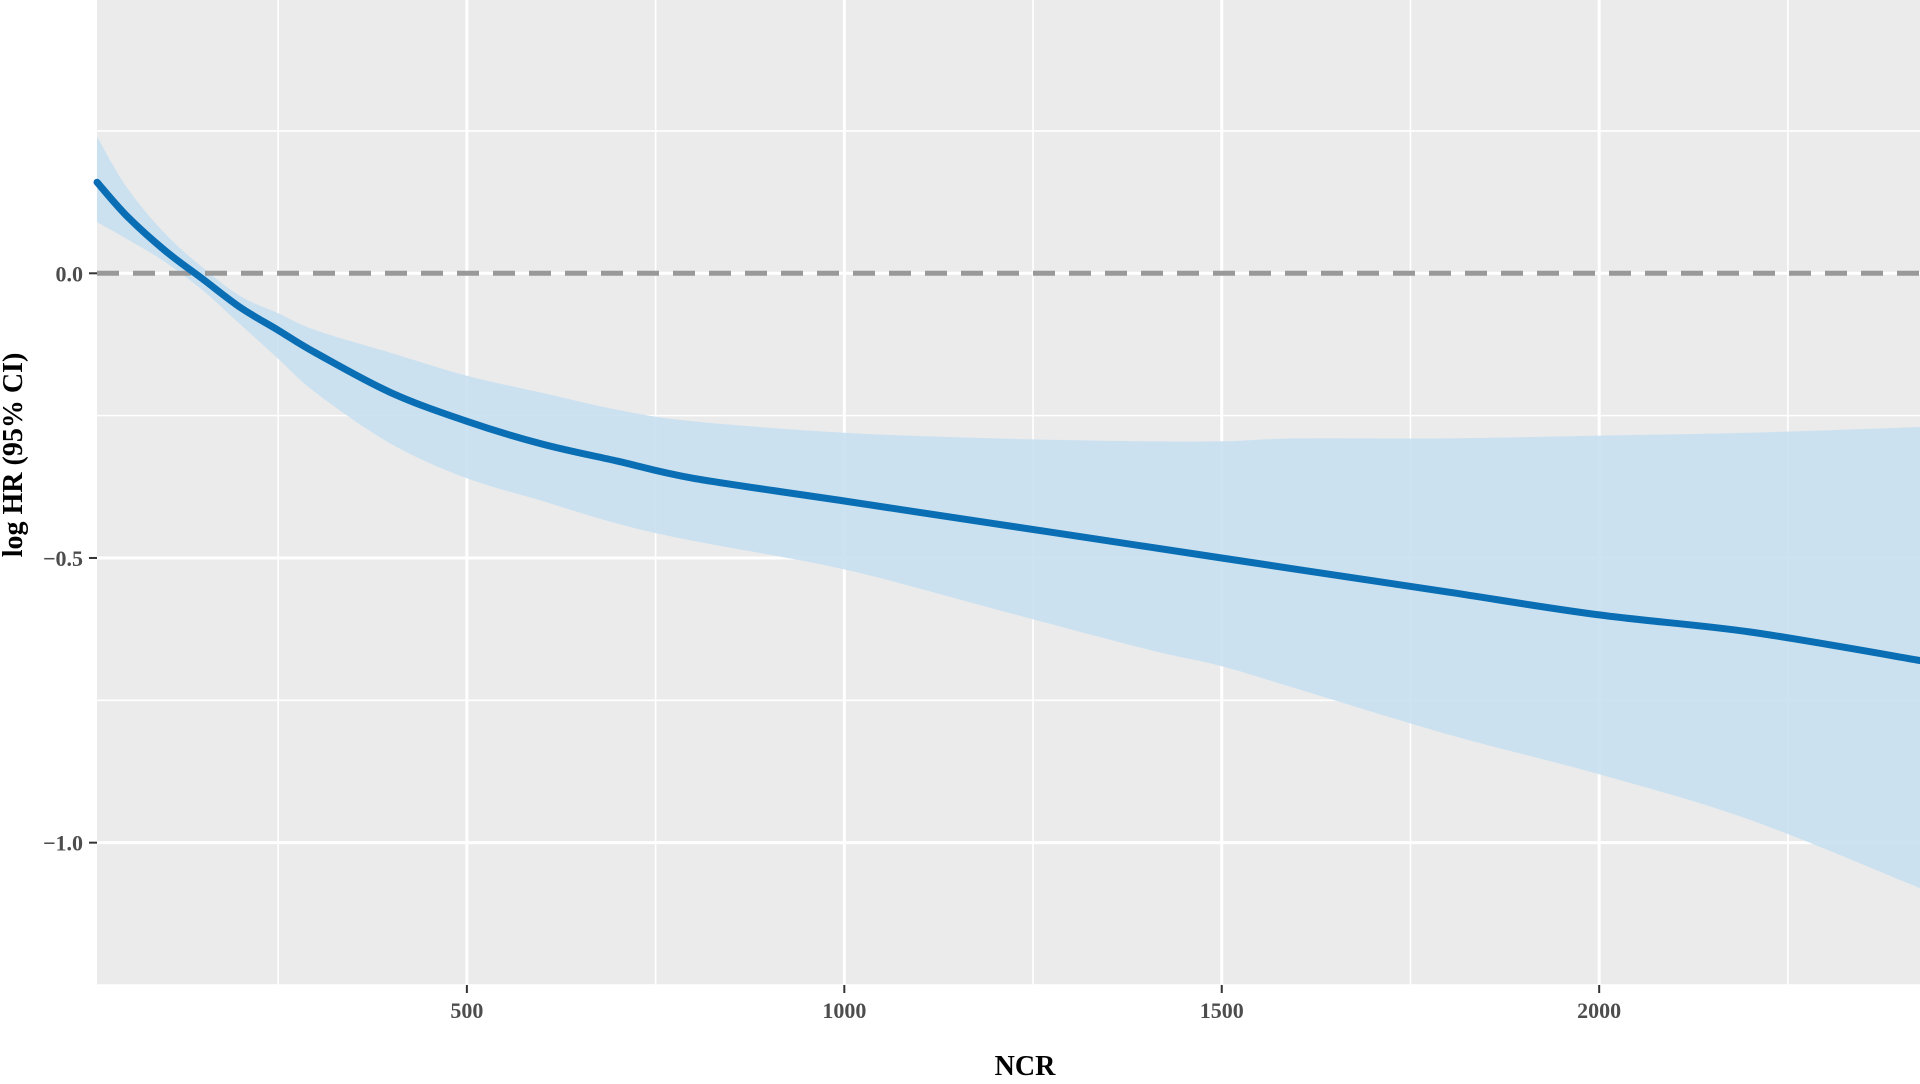  What do you see at coordinates (1025, 1066) in the screenshot?
I see `x-axis-title: NCR` at bounding box center [1025, 1066].